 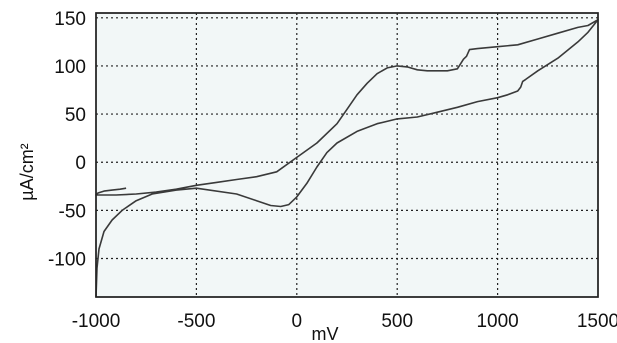 I want to click on y-tick-label: 50, so click(x=75, y=115).